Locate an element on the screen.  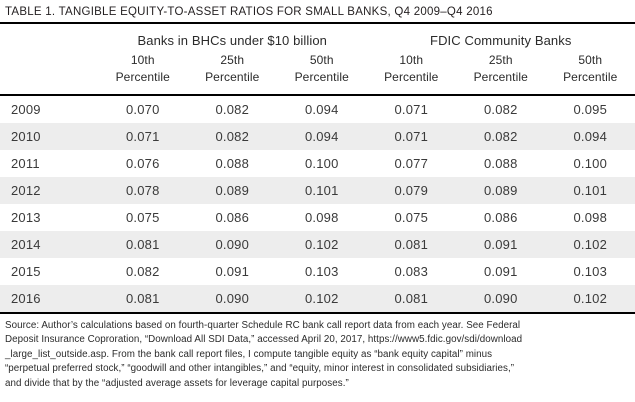
table-row: 2013 0.075 0.086 0.098 0.075 0.086 0.098 is located at coordinates (317, 217).